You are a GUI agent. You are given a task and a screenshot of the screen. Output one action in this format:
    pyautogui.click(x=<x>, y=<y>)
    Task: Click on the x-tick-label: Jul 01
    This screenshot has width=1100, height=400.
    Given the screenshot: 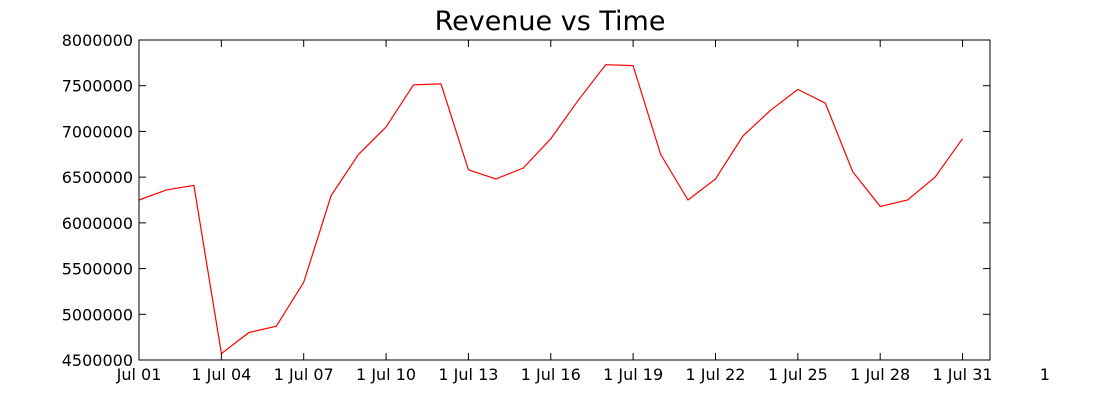 What is the action you would take?
    pyautogui.click(x=139, y=374)
    